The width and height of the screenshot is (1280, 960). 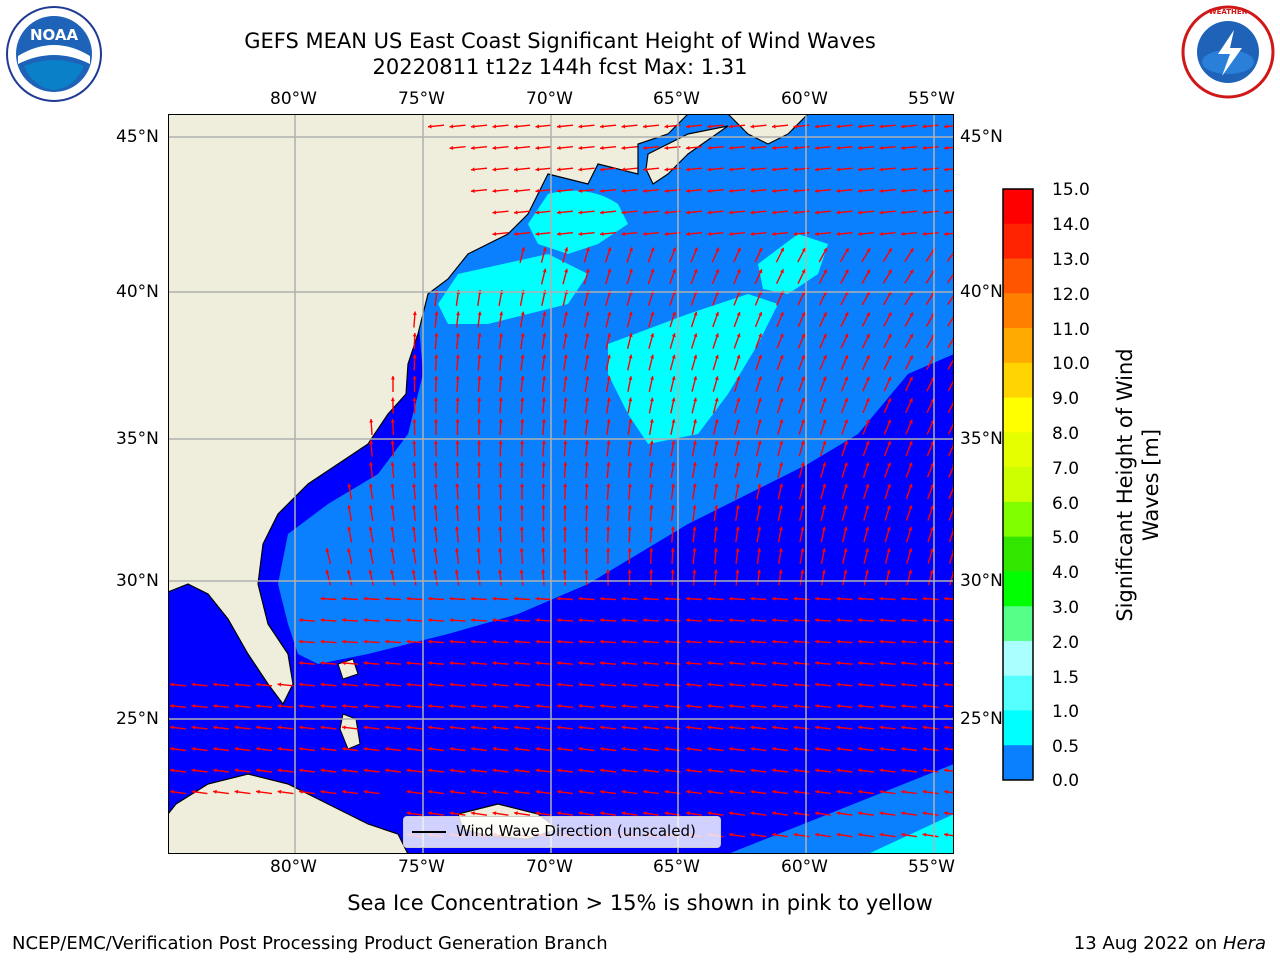 What do you see at coordinates (1018, 415) in the screenshot?
I see `colorbar-segment` at bounding box center [1018, 415].